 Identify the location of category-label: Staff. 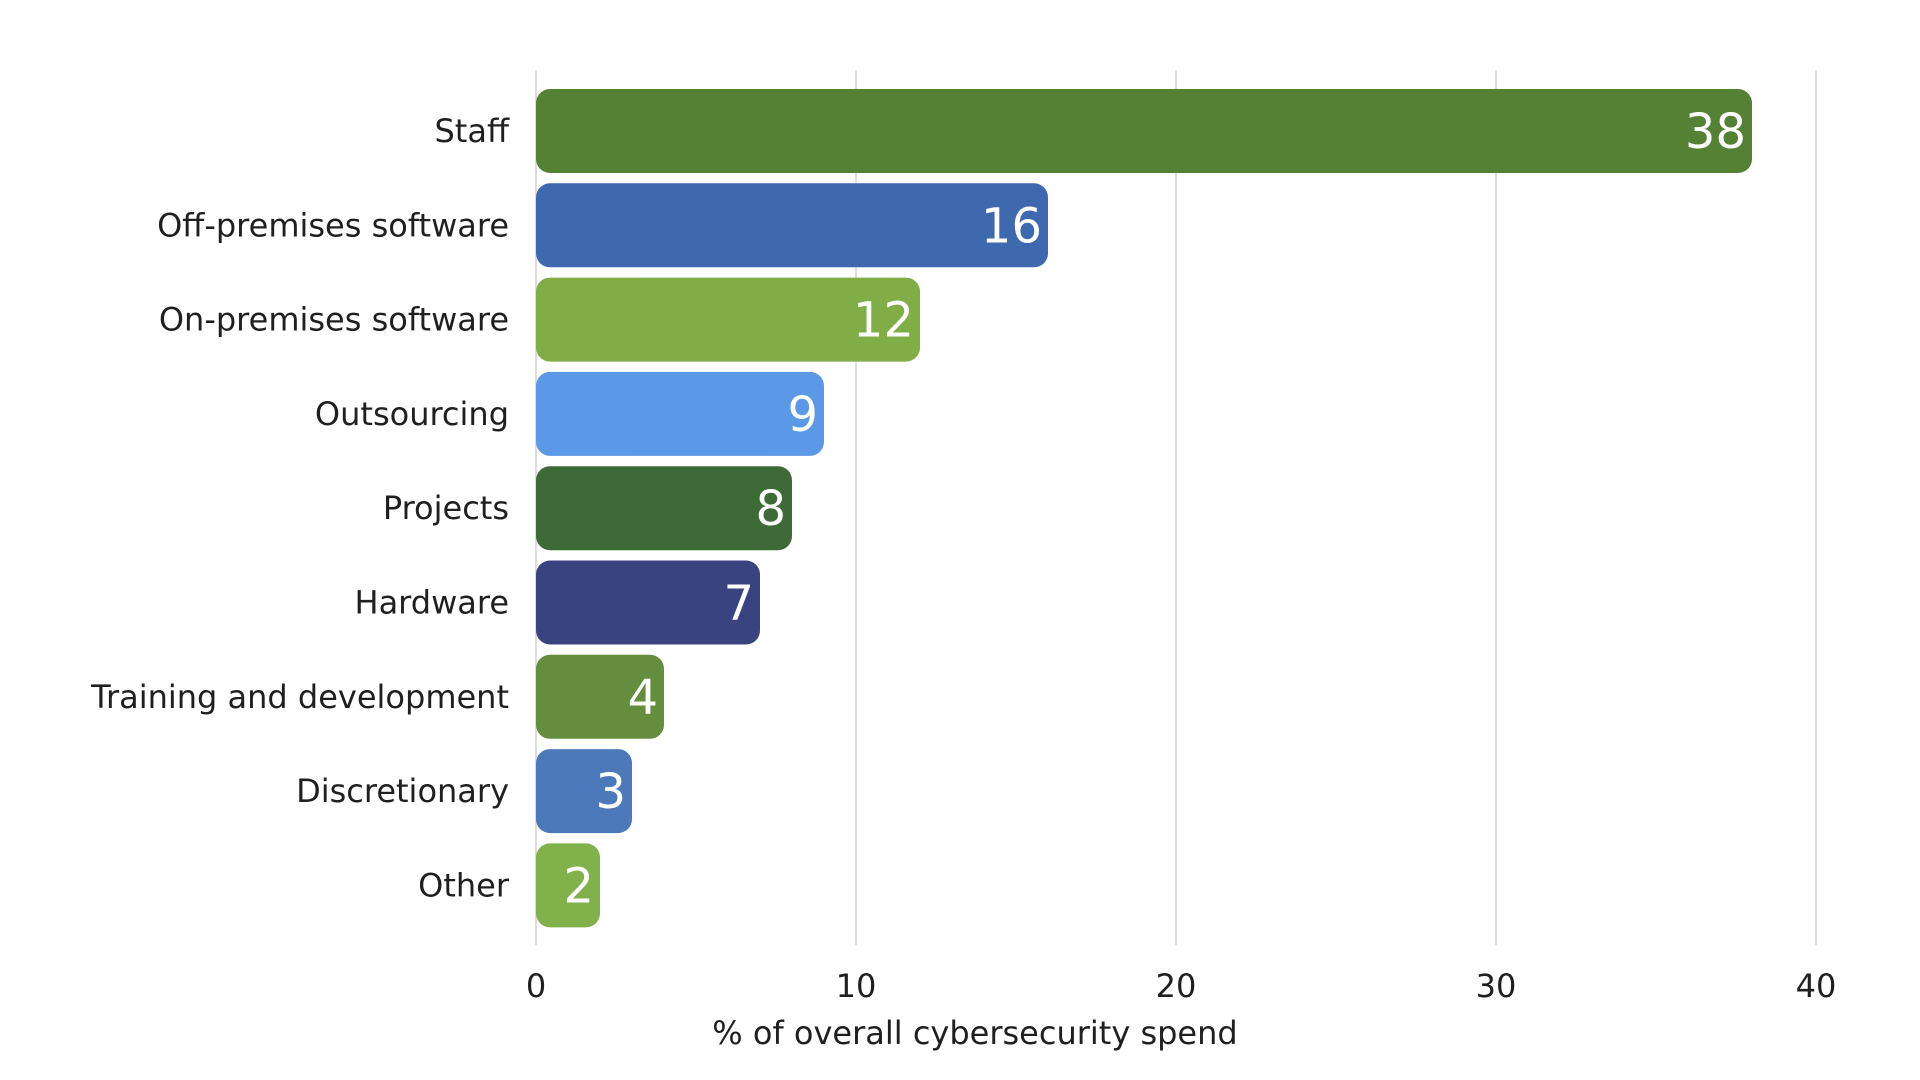
(471, 131).